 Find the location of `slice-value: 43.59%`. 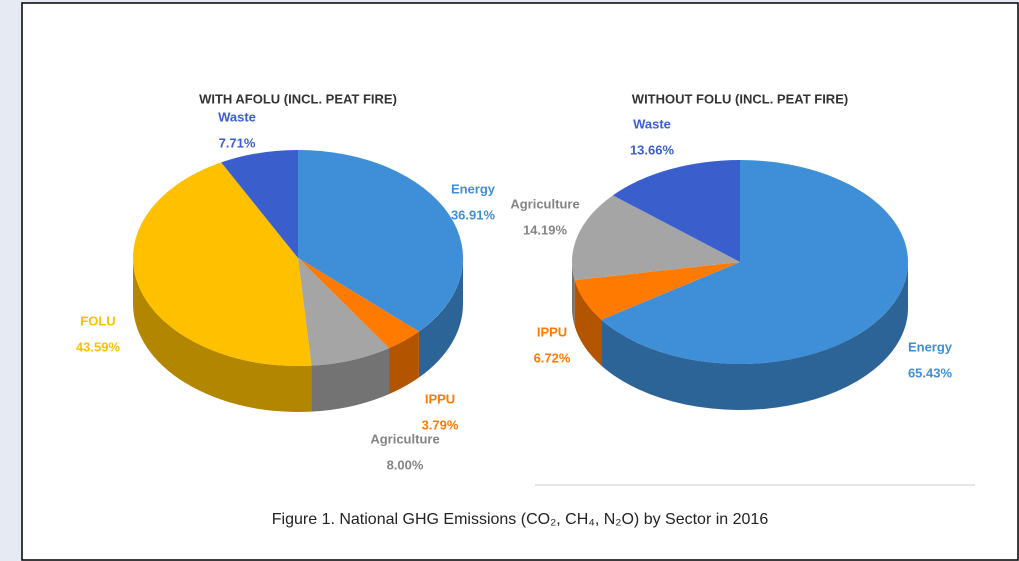

slice-value: 43.59% is located at coordinates (98, 346).